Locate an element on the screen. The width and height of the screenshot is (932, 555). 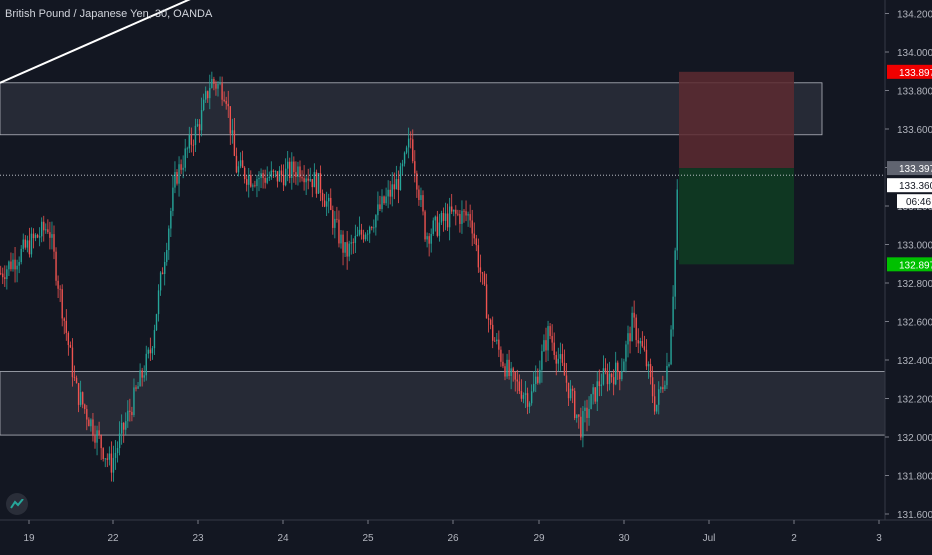
y-tick-label: 131.800 is located at coordinates (914, 477).